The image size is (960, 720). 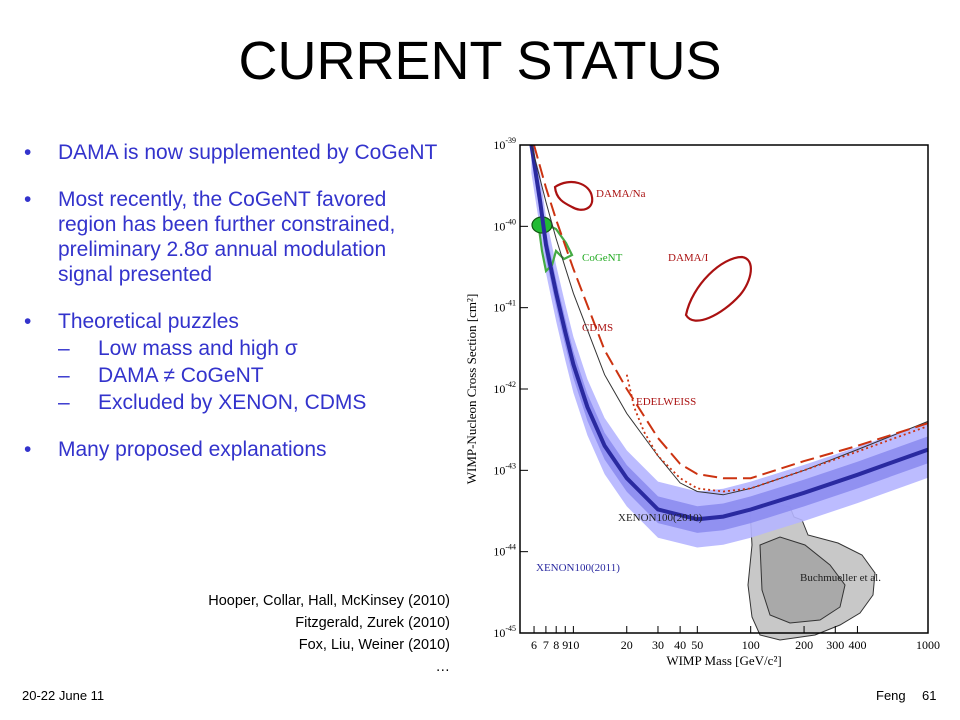 What do you see at coordinates (928, 645) in the screenshot?
I see `x-tick-label: 1000` at bounding box center [928, 645].